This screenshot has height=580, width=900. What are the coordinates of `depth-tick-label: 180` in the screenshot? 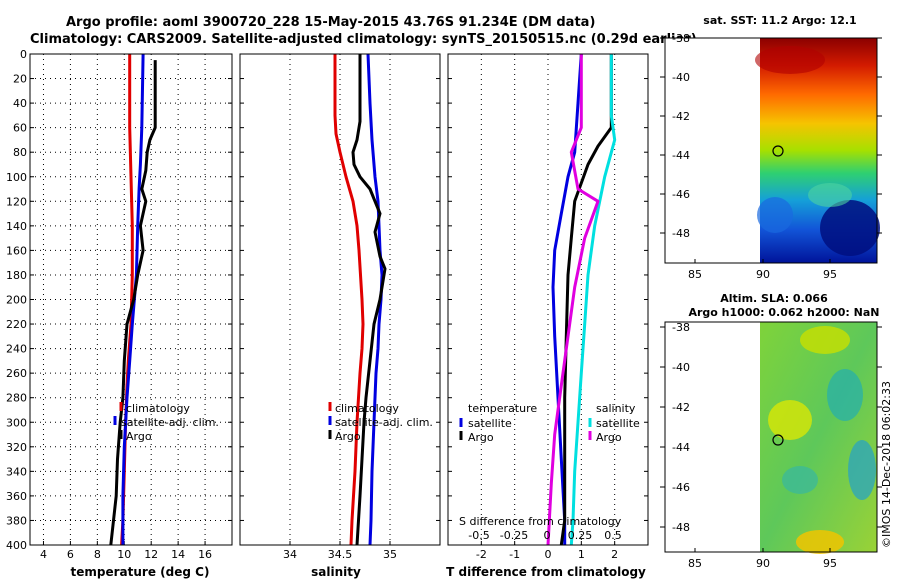 It's located at (16, 275).